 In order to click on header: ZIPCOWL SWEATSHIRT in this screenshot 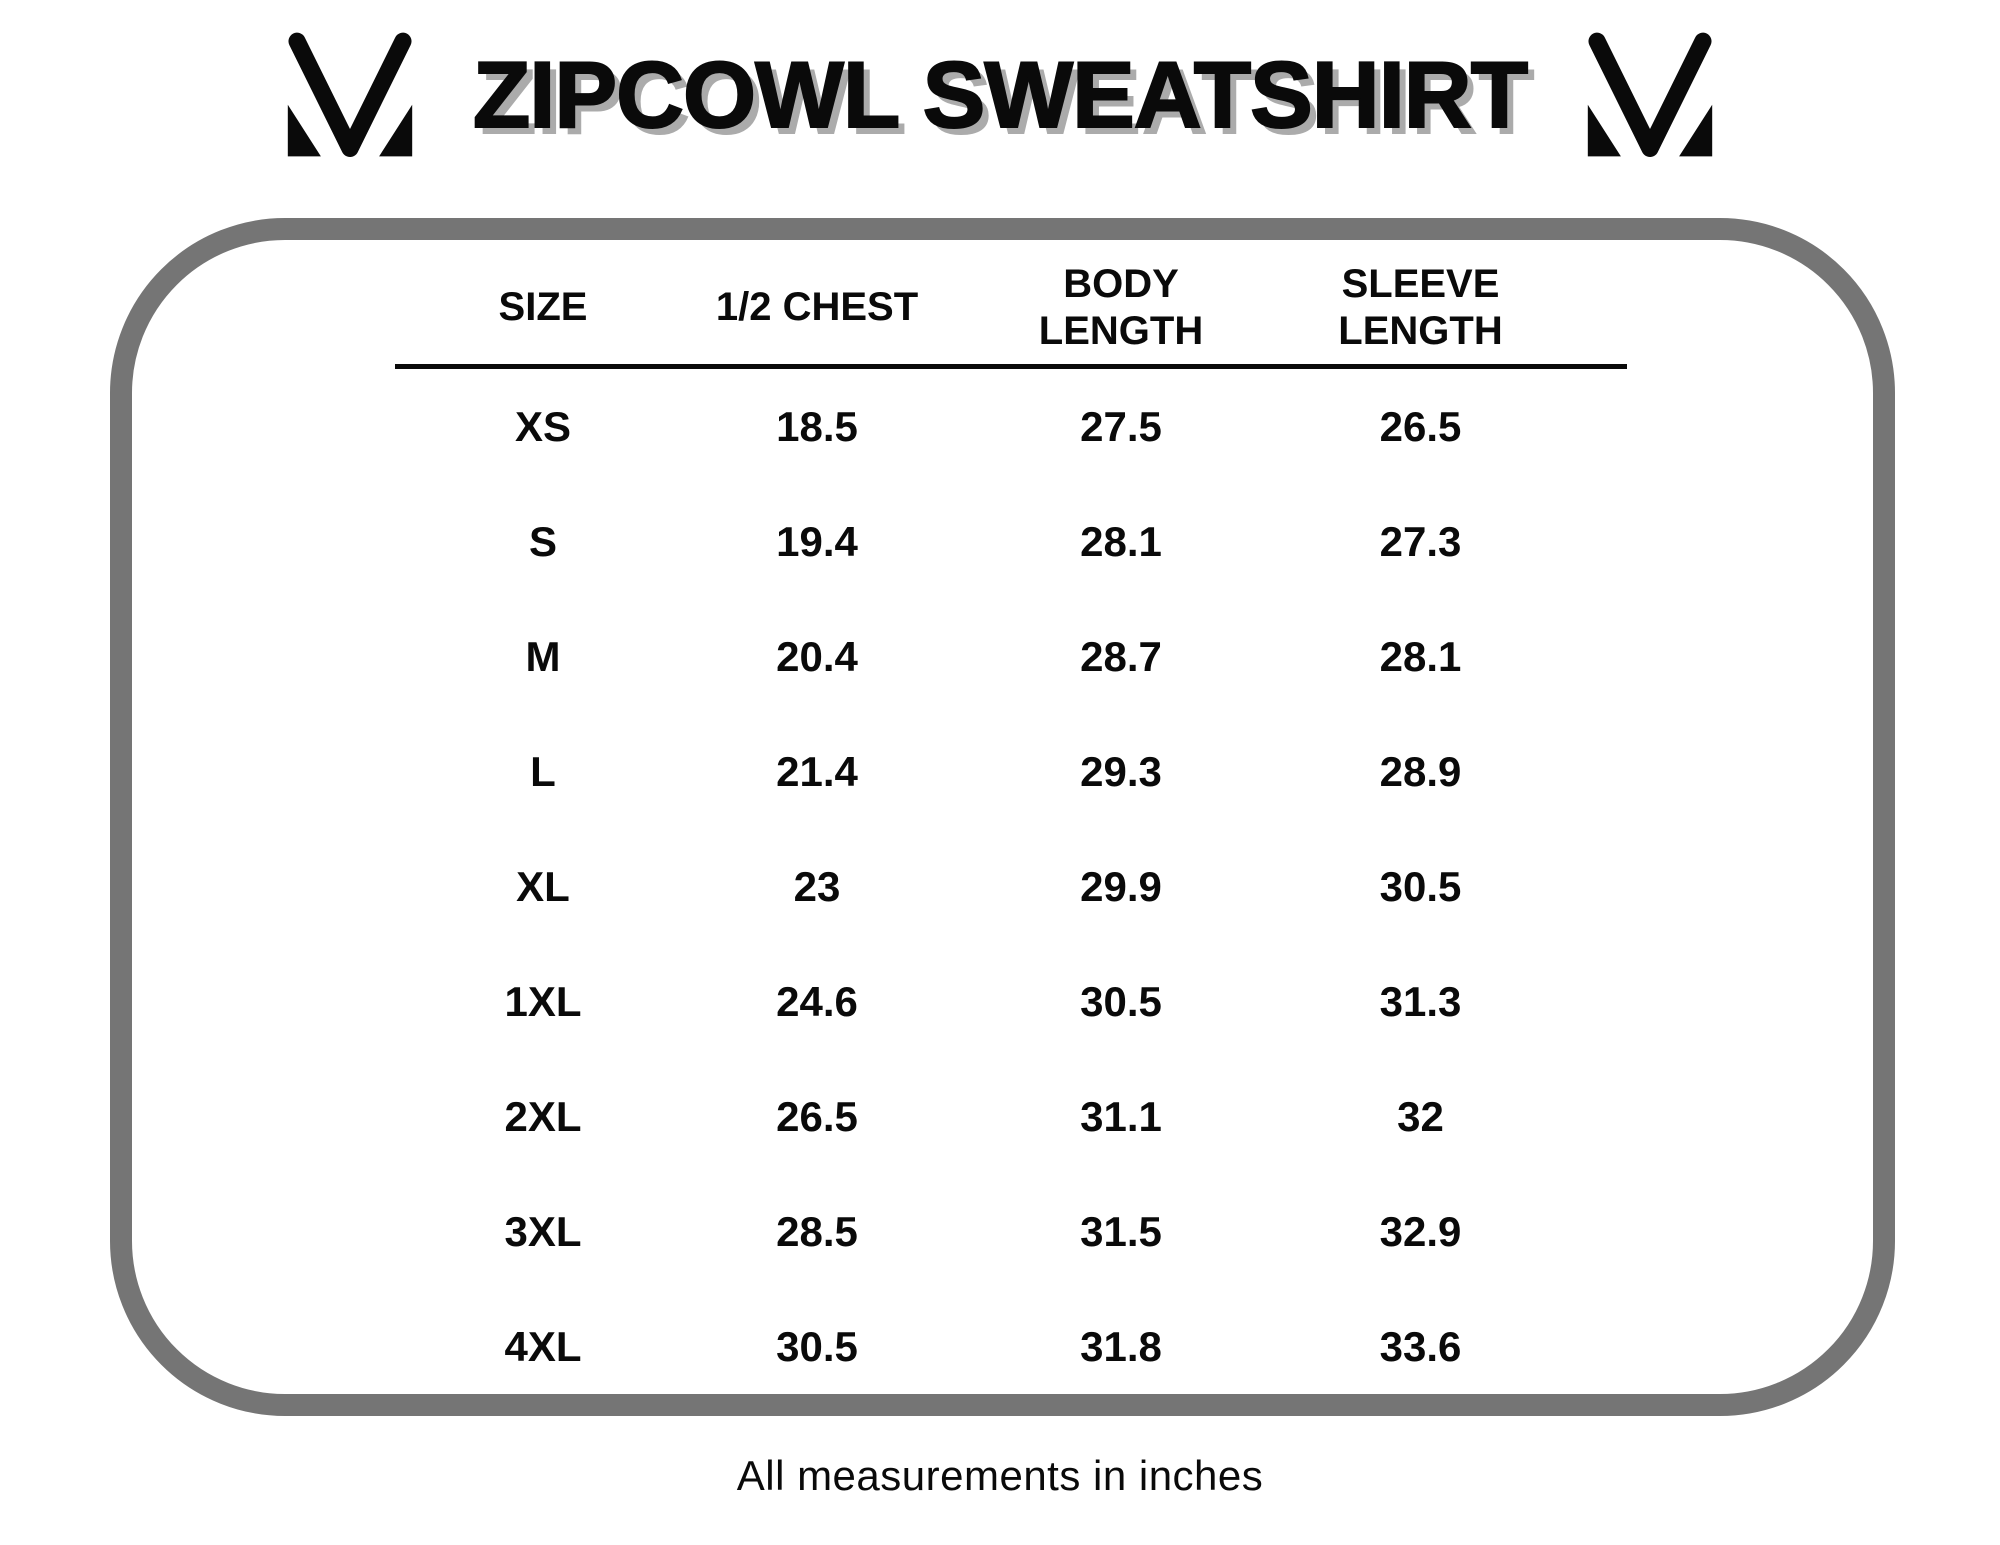, I will do `click(1000, 95)`.